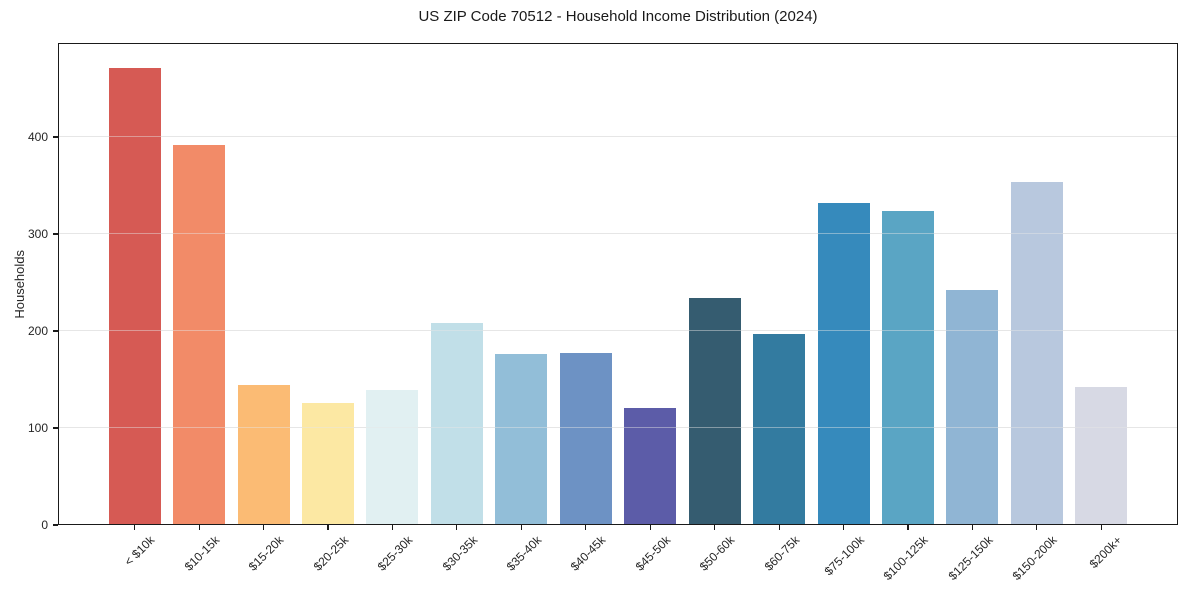 Image resolution: width=1189 pixels, height=590 pixels. I want to click on bar-$20-25k, so click(328, 463).